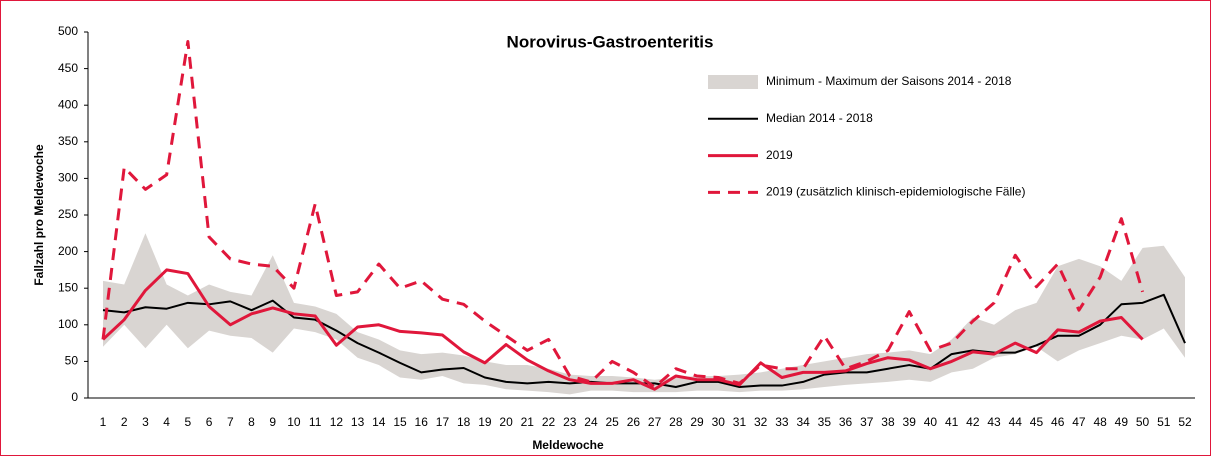 The width and height of the screenshot is (1211, 456). I want to click on x-tick-label: 14, so click(379, 422).